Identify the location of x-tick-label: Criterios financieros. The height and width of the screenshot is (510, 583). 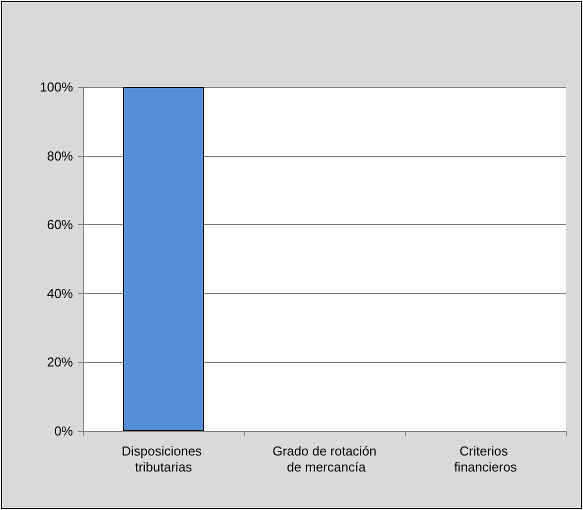
(486, 459).